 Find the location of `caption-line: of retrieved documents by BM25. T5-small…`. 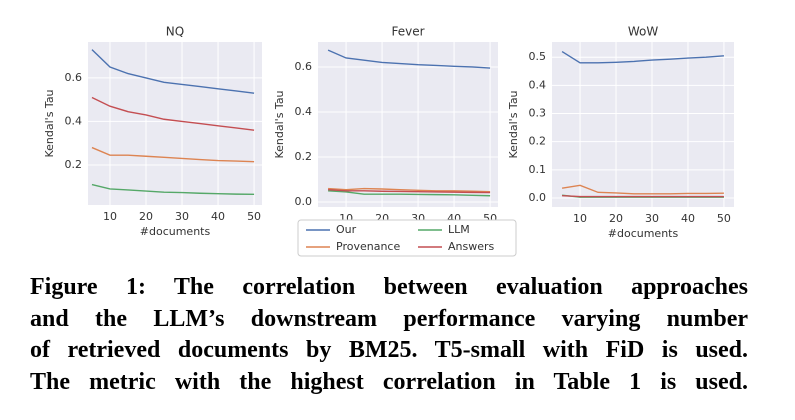

caption-line: of retrieved documents by BM25. T5-small… is located at coordinates (389, 350).